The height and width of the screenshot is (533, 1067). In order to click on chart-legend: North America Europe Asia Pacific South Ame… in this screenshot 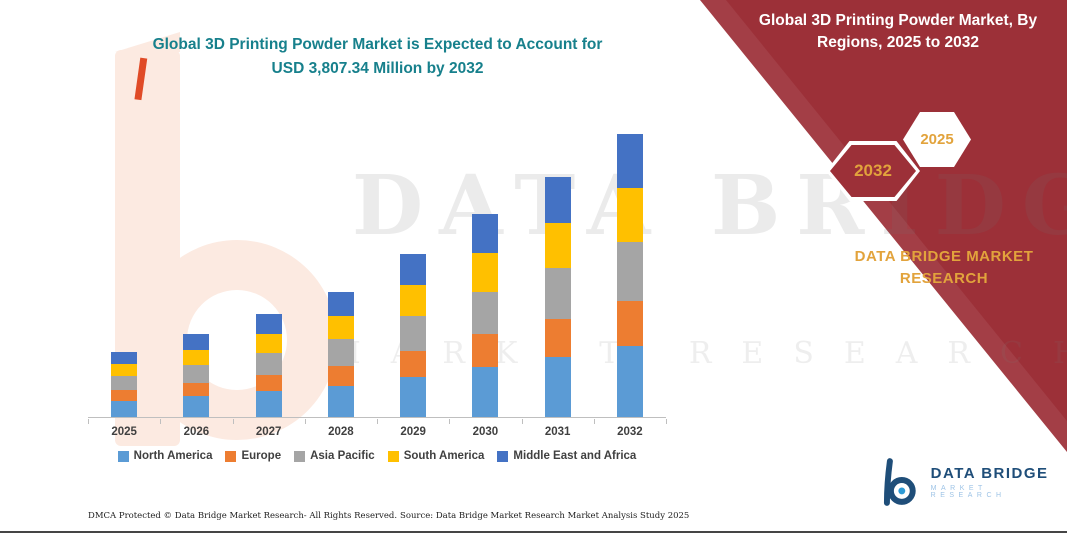, I will do `click(377, 456)`.